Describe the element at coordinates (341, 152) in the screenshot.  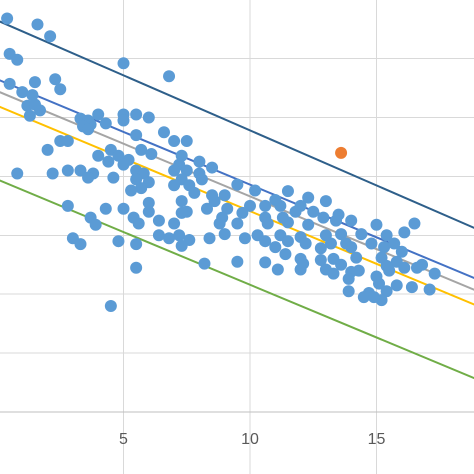
I see `highlighted-data-point` at that location.